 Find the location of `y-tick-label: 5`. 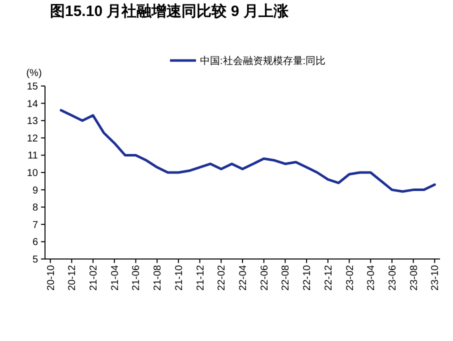

y-tick-label: 5 is located at coordinates (35, 260).